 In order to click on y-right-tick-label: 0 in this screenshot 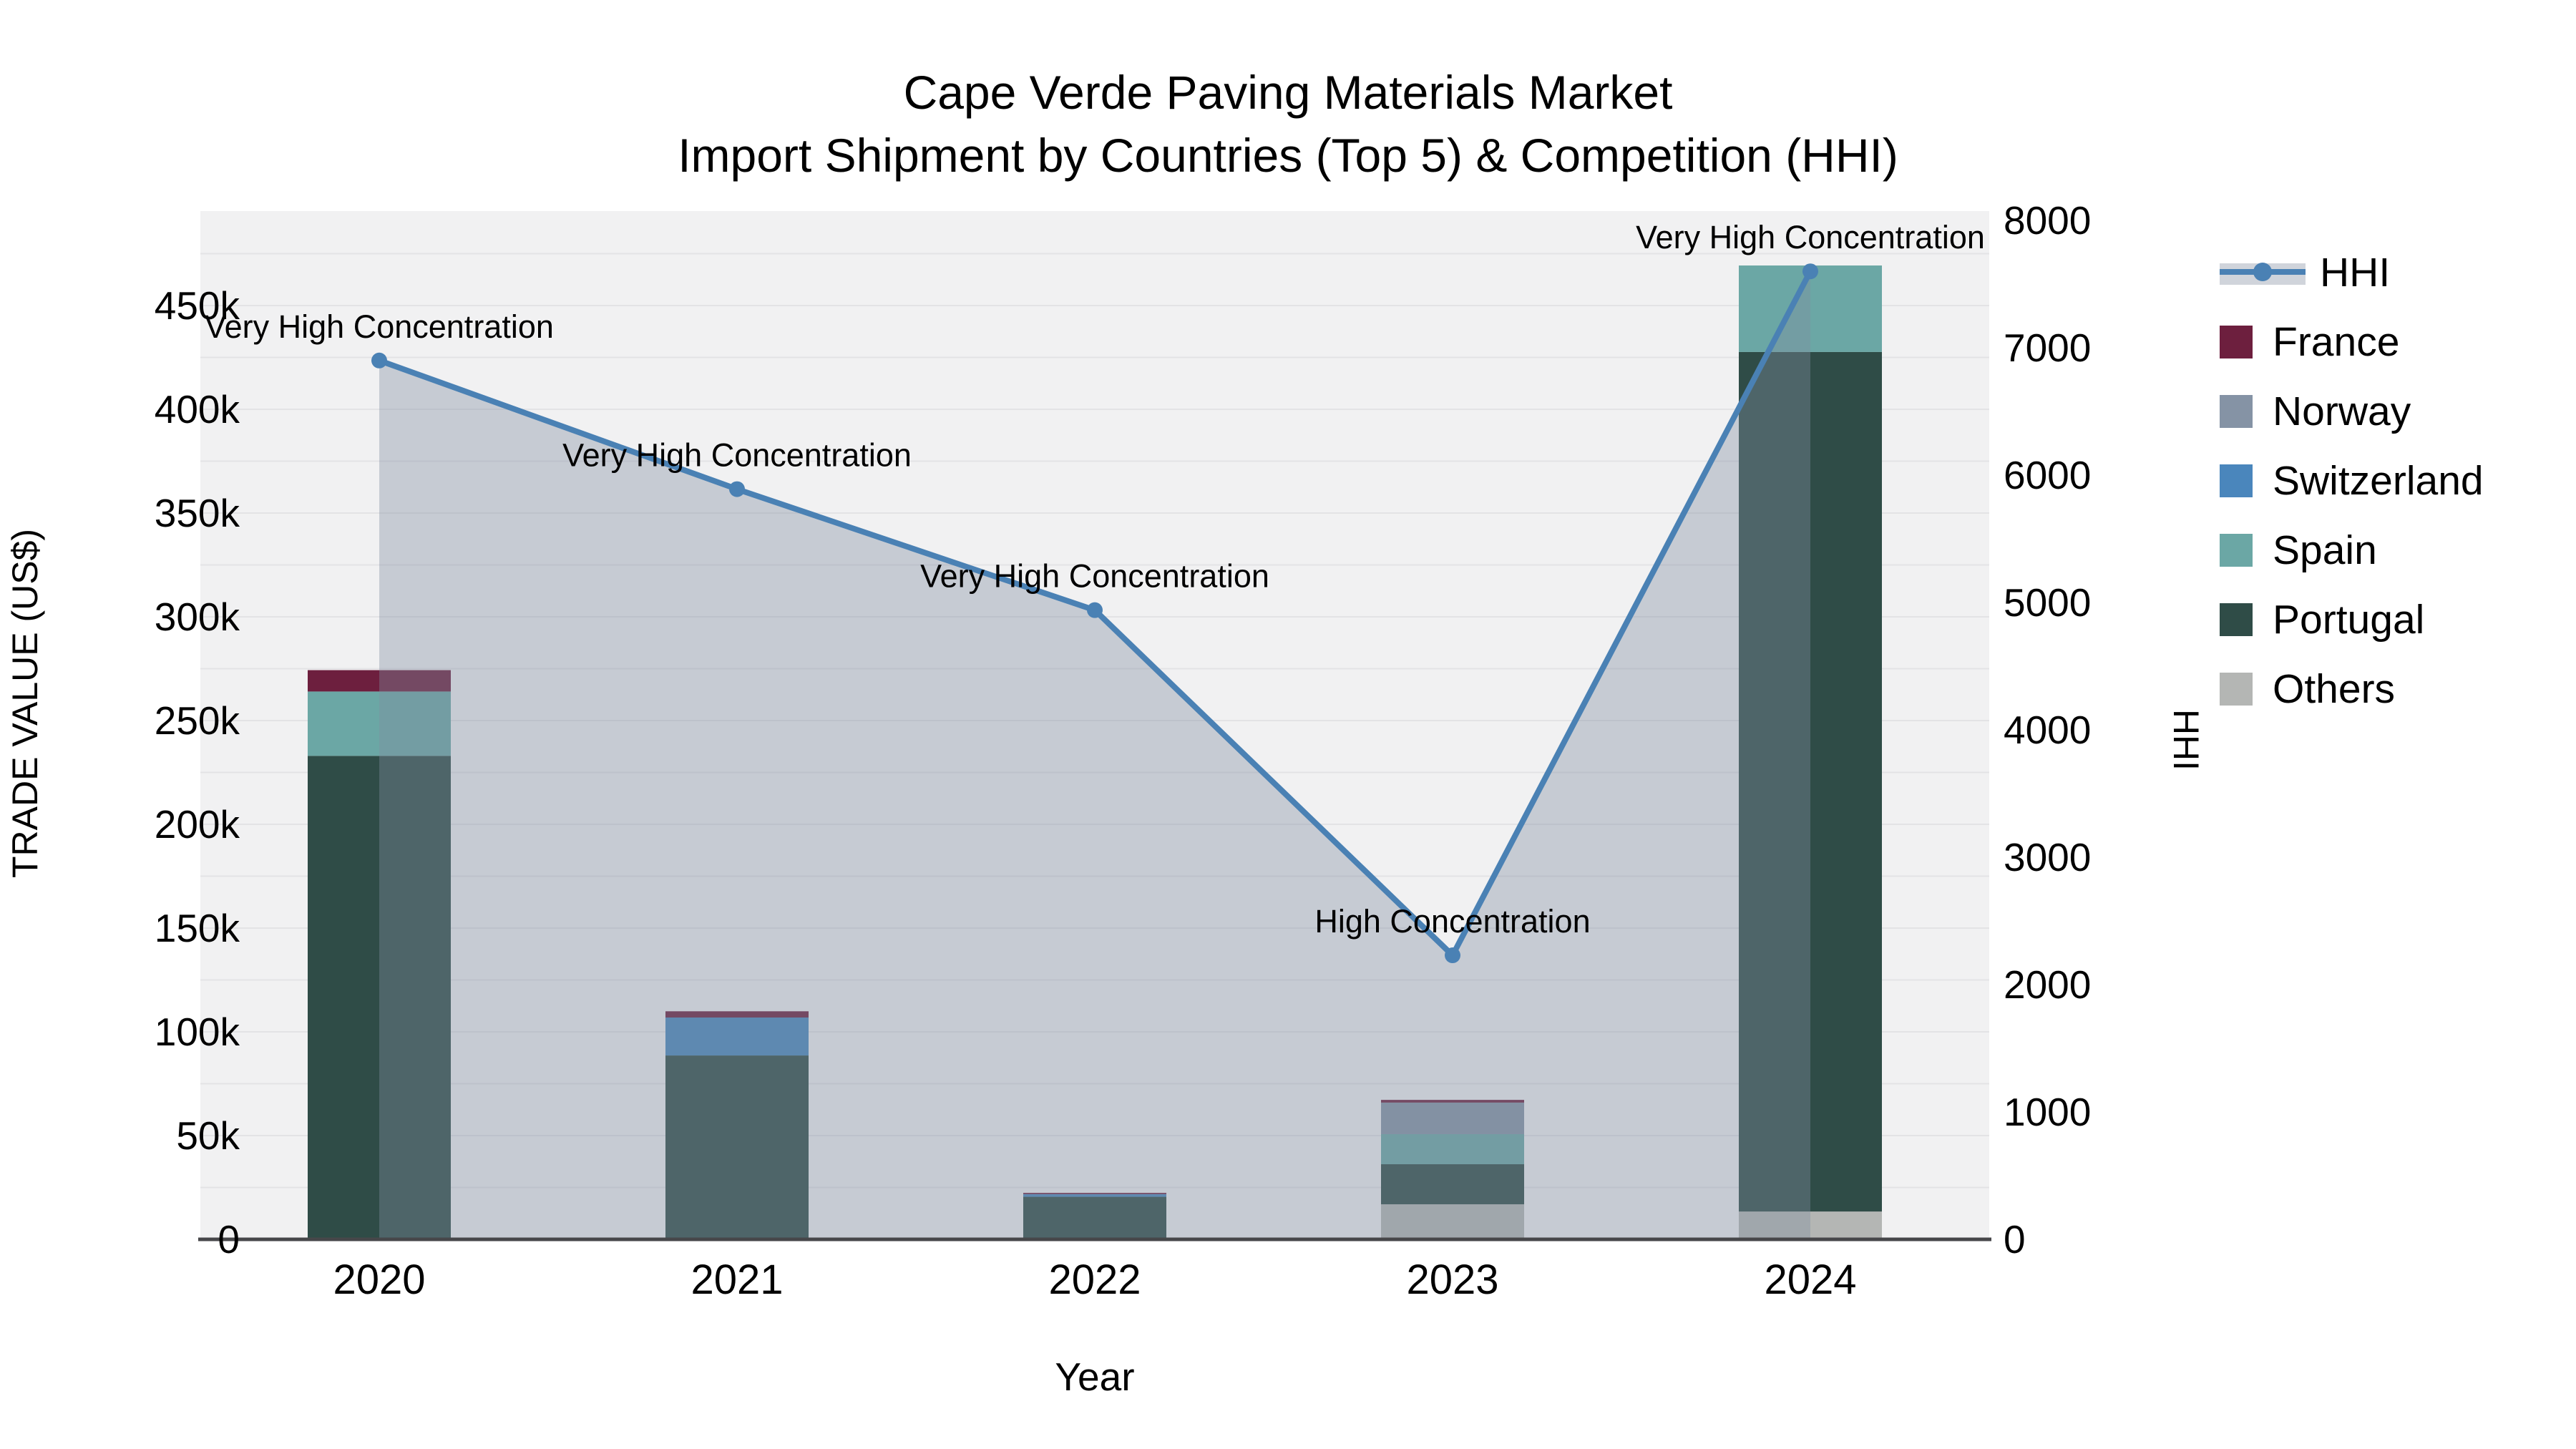, I will do `click(2015, 1239)`.